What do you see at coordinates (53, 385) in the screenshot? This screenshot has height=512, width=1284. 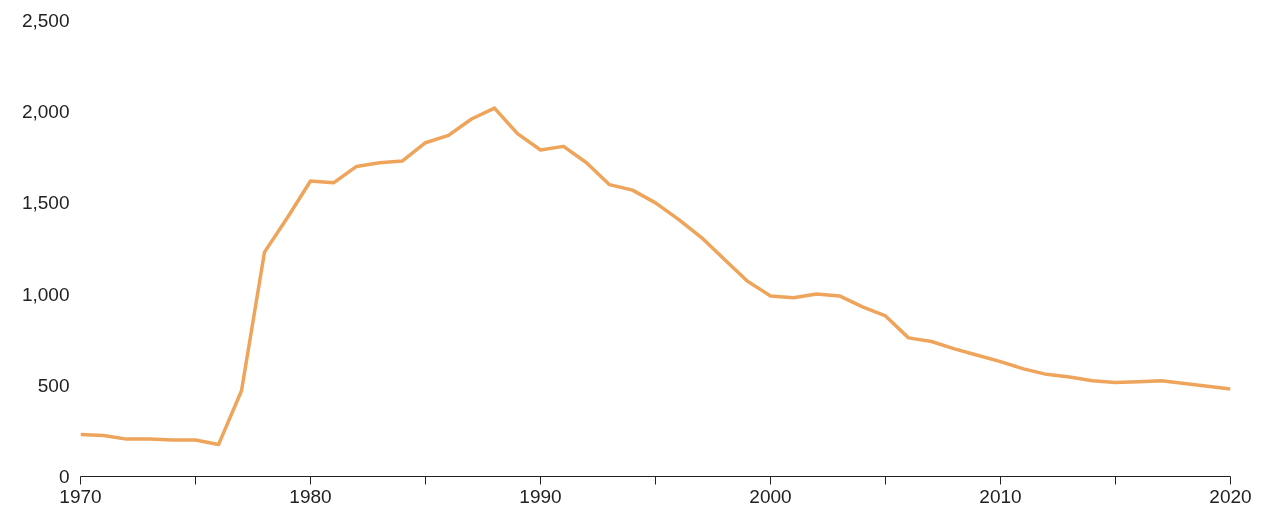 I see `y-tick-label: 500` at bounding box center [53, 385].